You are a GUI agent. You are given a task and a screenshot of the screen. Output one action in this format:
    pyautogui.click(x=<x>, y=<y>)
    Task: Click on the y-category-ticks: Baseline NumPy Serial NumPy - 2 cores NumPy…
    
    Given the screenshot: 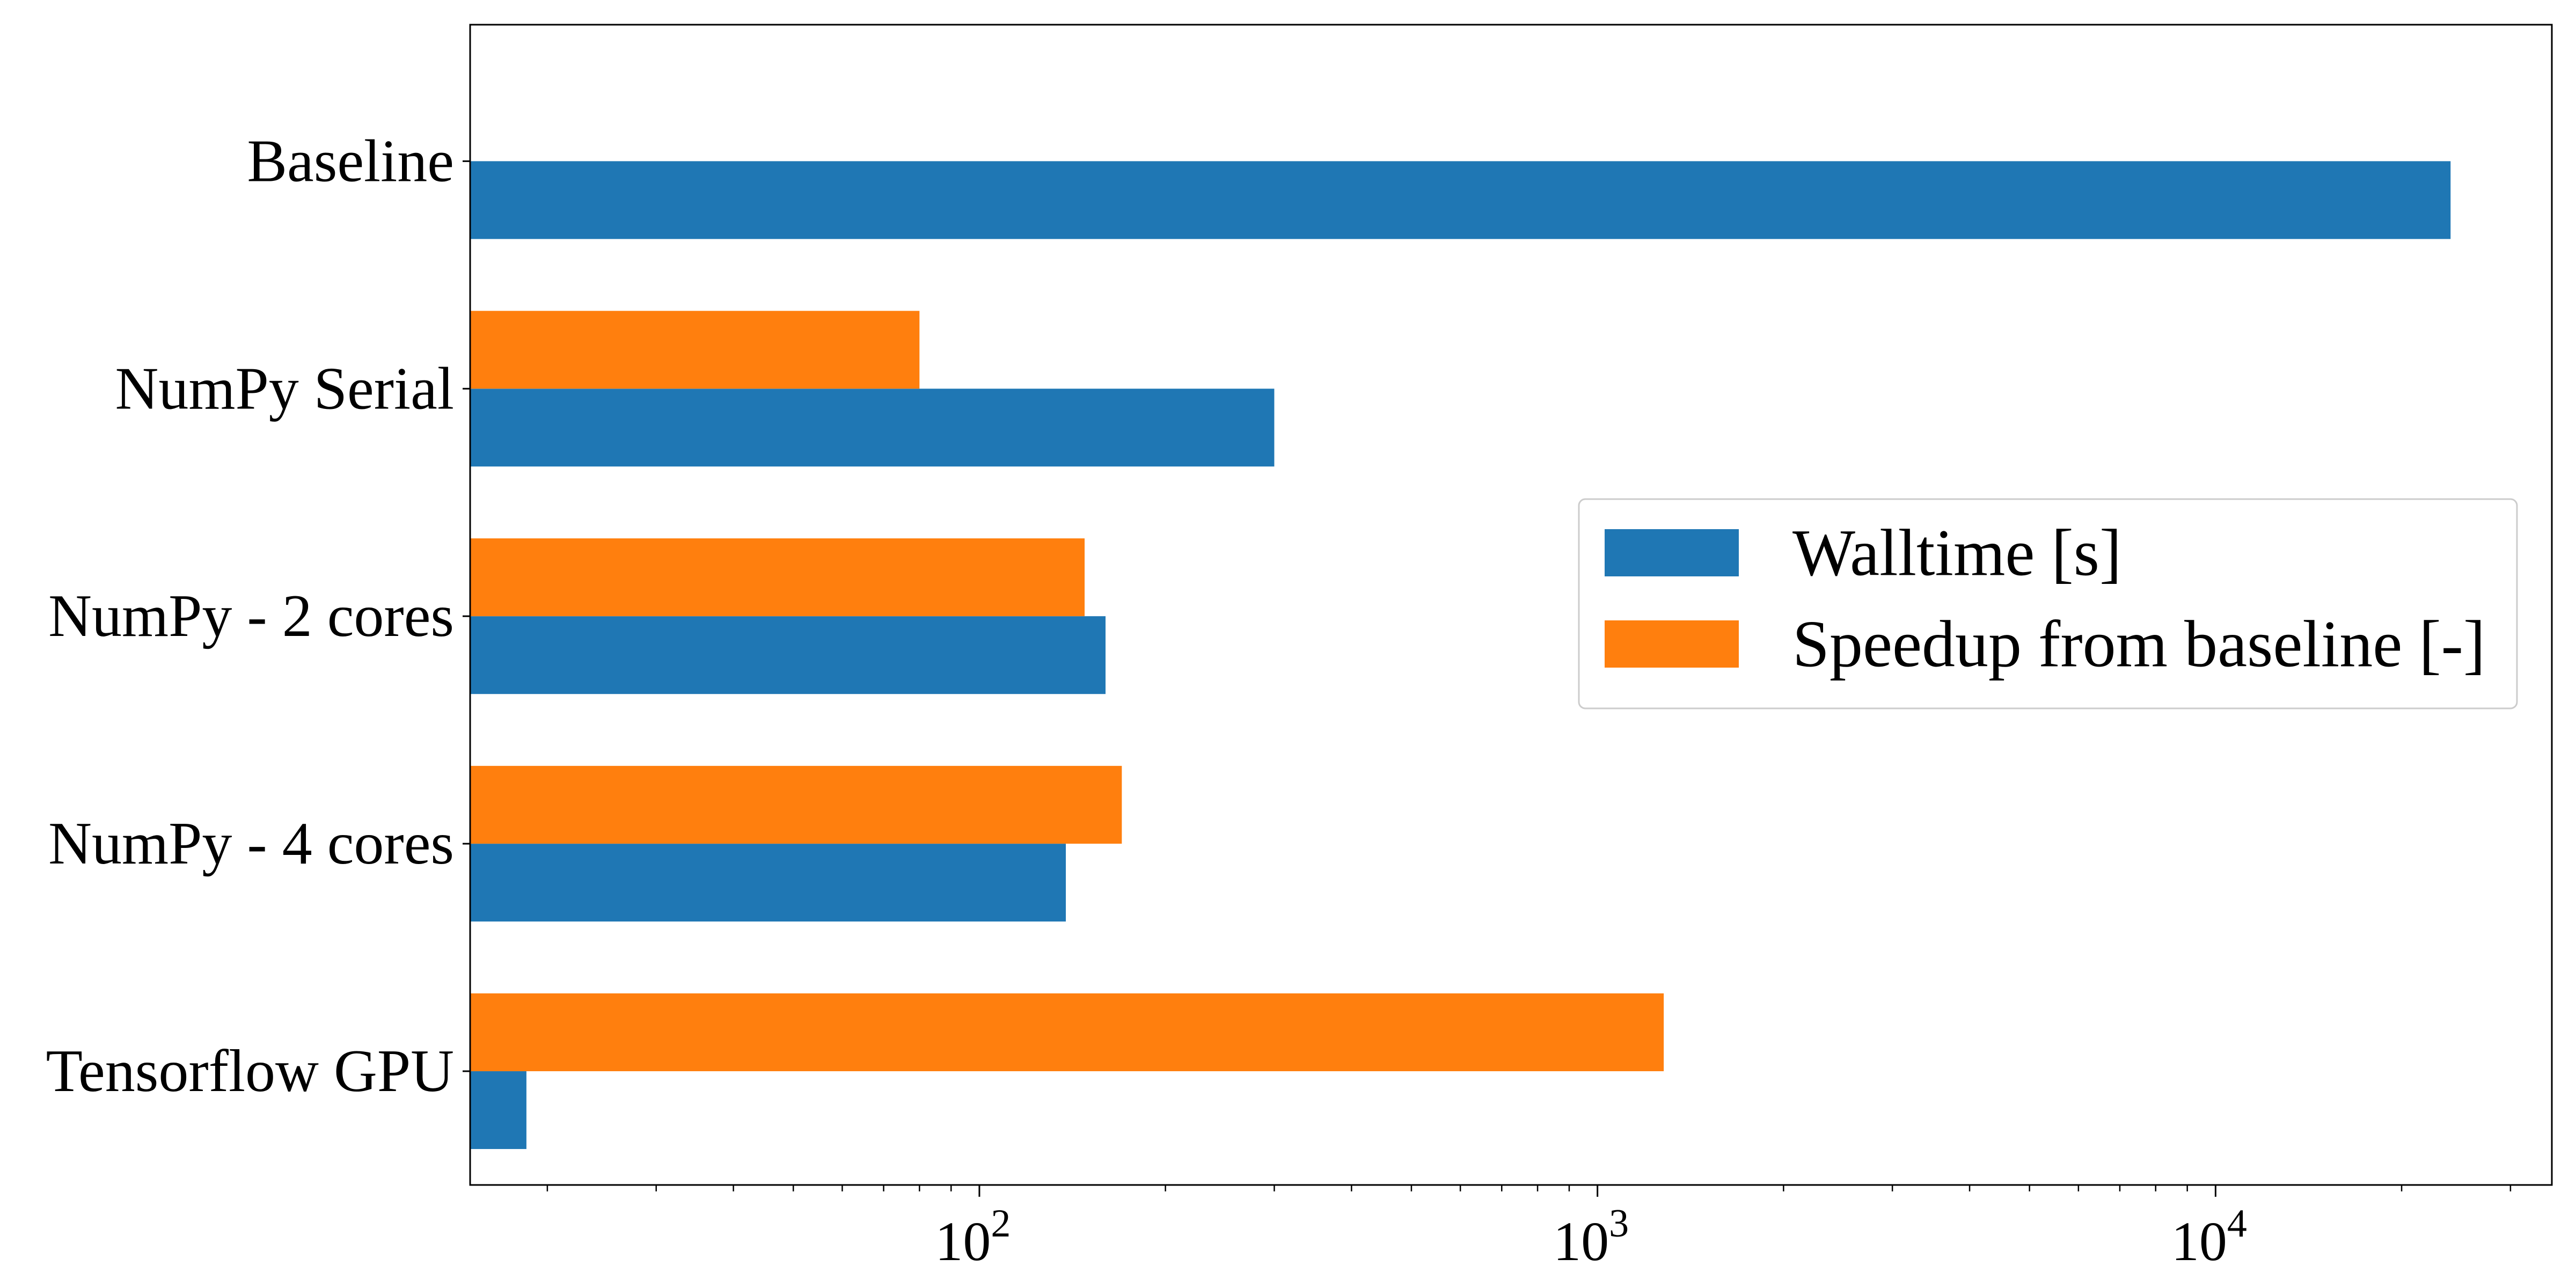 What is the action you would take?
    pyautogui.click(x=258, y=616)
    